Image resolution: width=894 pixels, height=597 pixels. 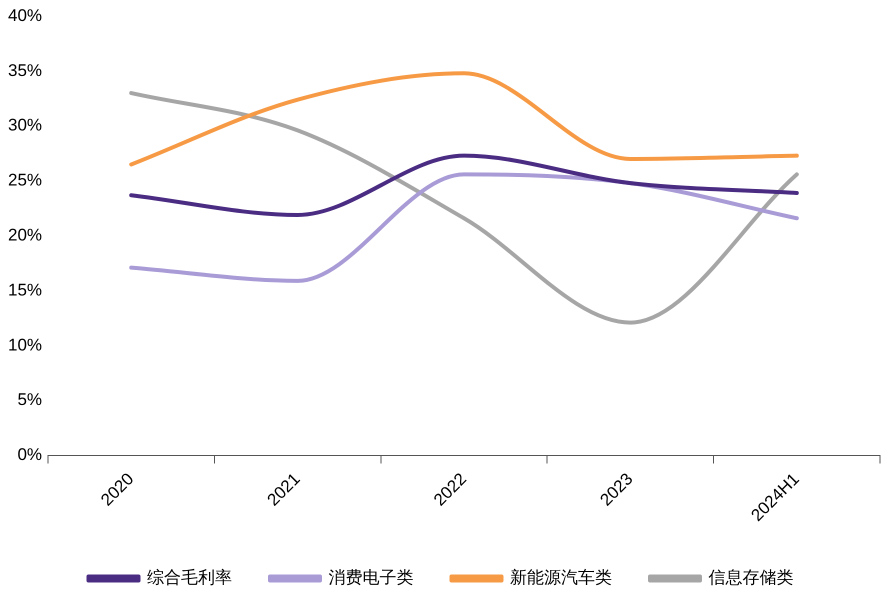 What do you see at coordinates (25, 290) in the screenshot?
I see `y-tick-label: 15%` at bounding box center [25, 290].